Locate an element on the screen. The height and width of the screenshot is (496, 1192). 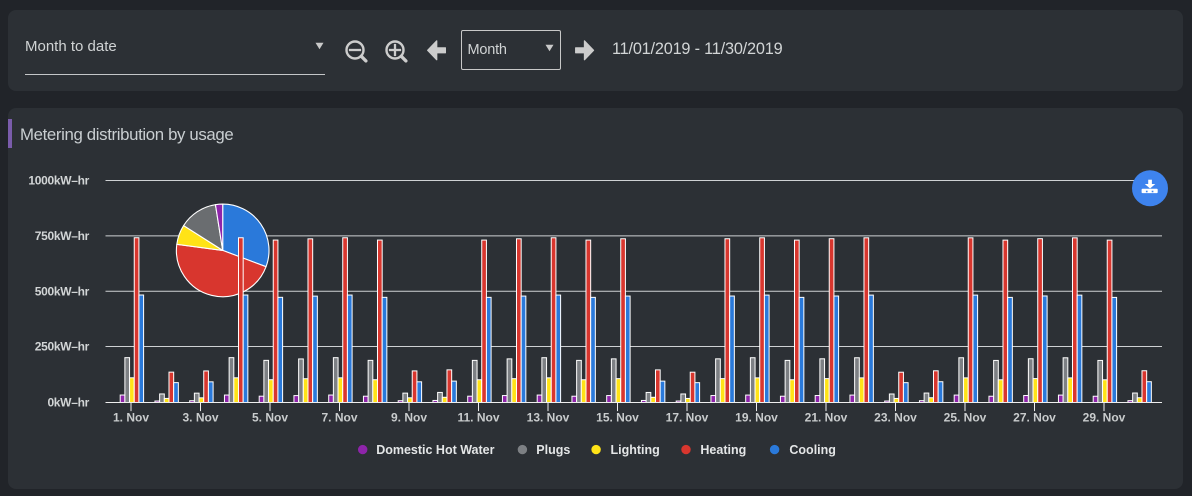
svg-text: 13. Nov is located at coordinates (548, 418).